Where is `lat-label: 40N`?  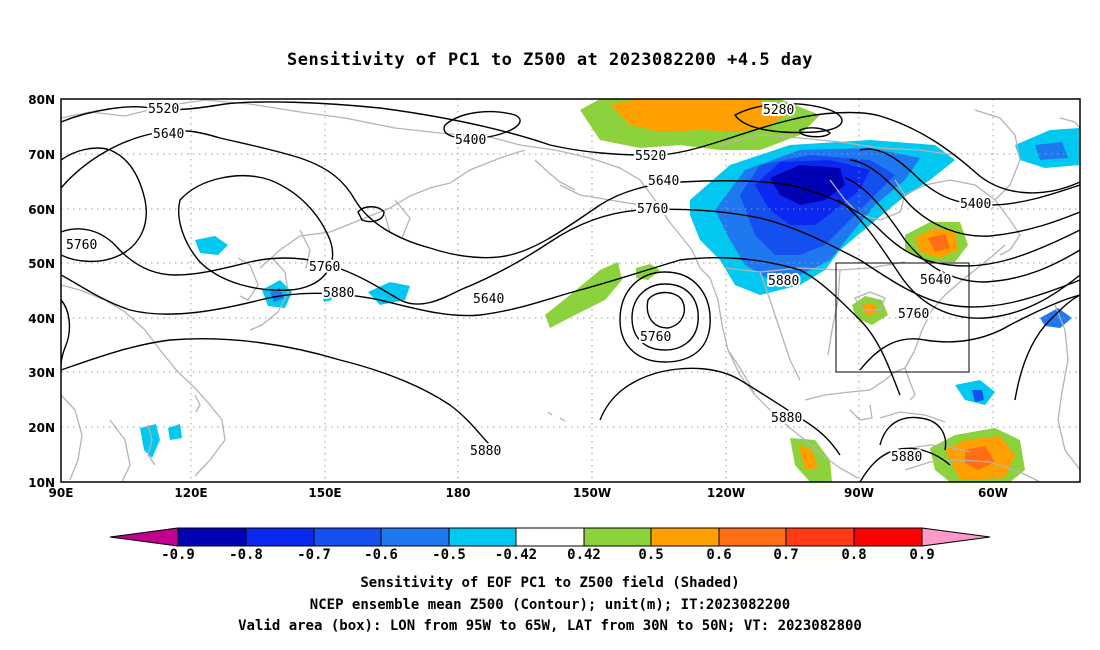
lat-label: 40N is located at coordinates (41, 319).